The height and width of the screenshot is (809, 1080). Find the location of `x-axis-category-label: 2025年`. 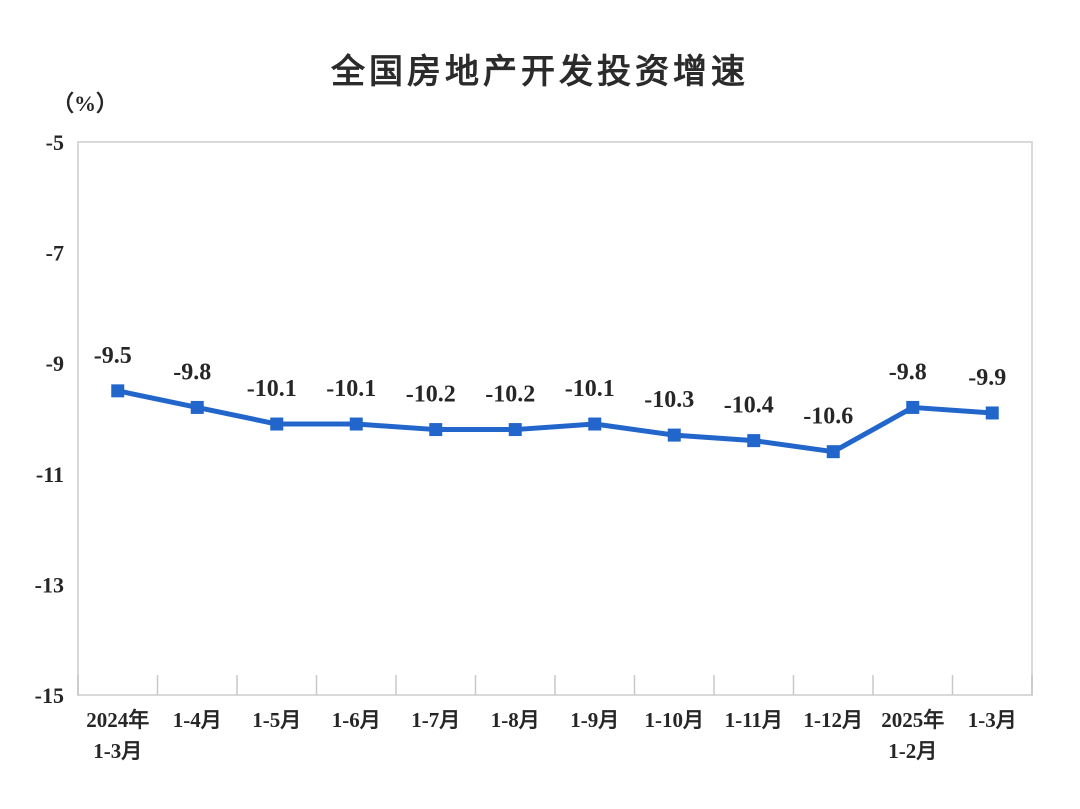

x-axis-category-label: 2025年 is located at coordinates (912, 720).